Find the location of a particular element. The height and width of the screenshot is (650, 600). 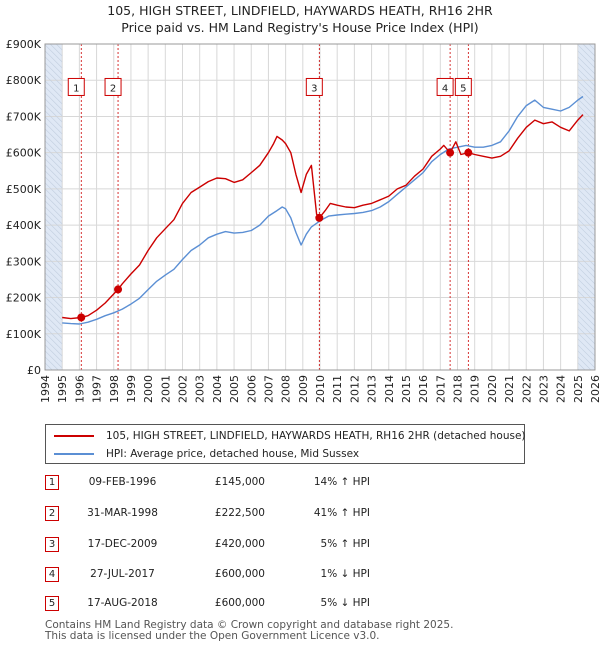

x-tick-label: 2016 is located at coordinates (423, 389).